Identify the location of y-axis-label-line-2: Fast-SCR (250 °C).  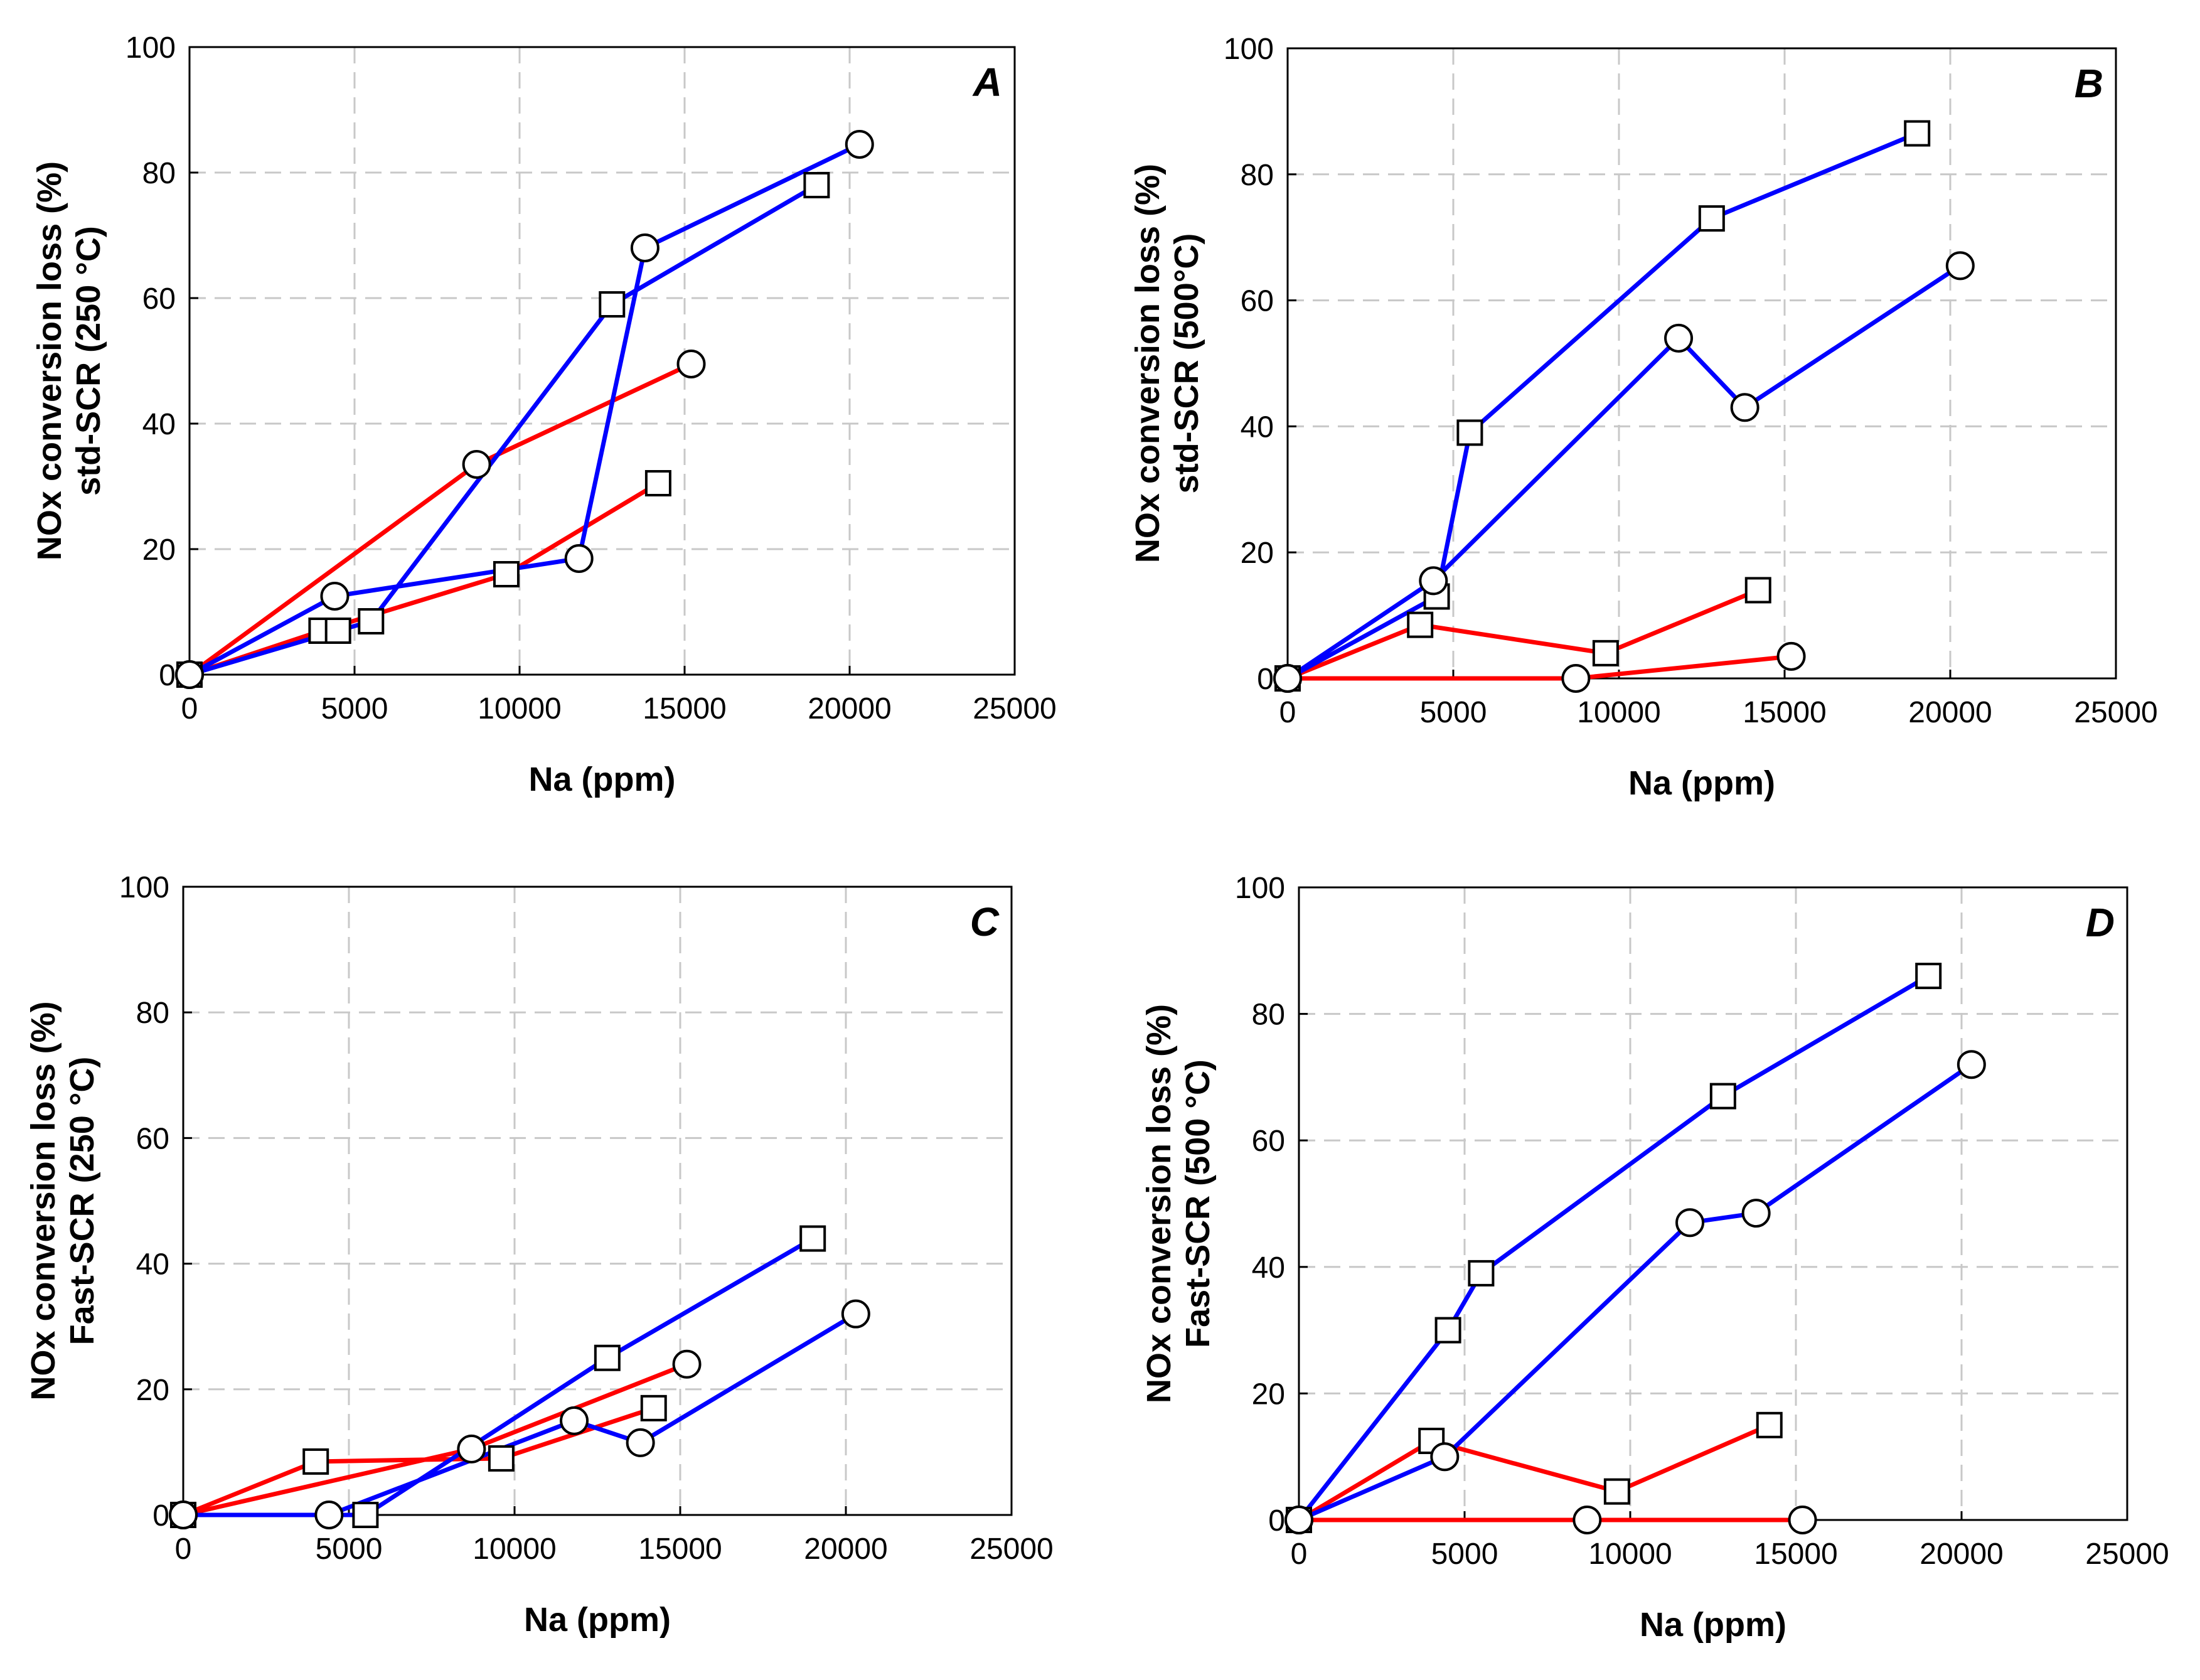
(82, 1201).